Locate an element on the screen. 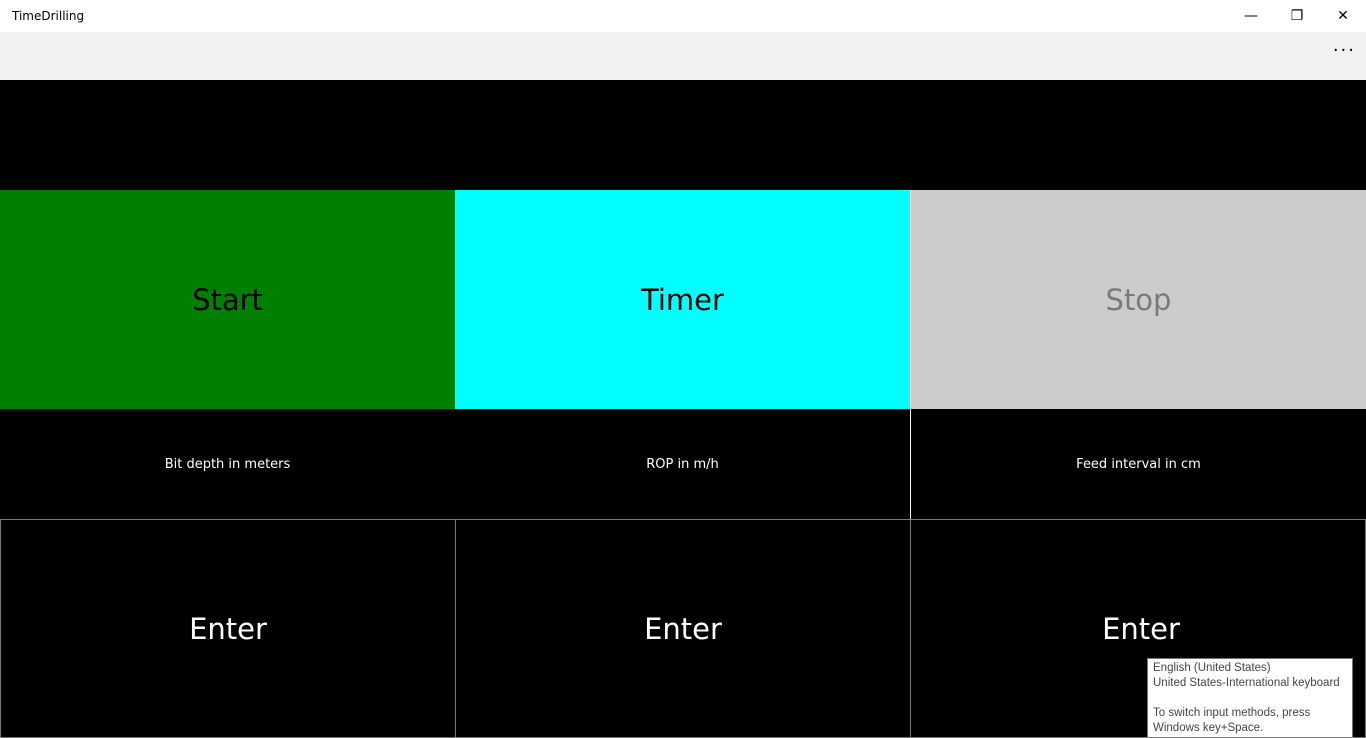 The height and width of the screenshot is (738, 1366). start-button: Start is located at coordinates (227, 299).